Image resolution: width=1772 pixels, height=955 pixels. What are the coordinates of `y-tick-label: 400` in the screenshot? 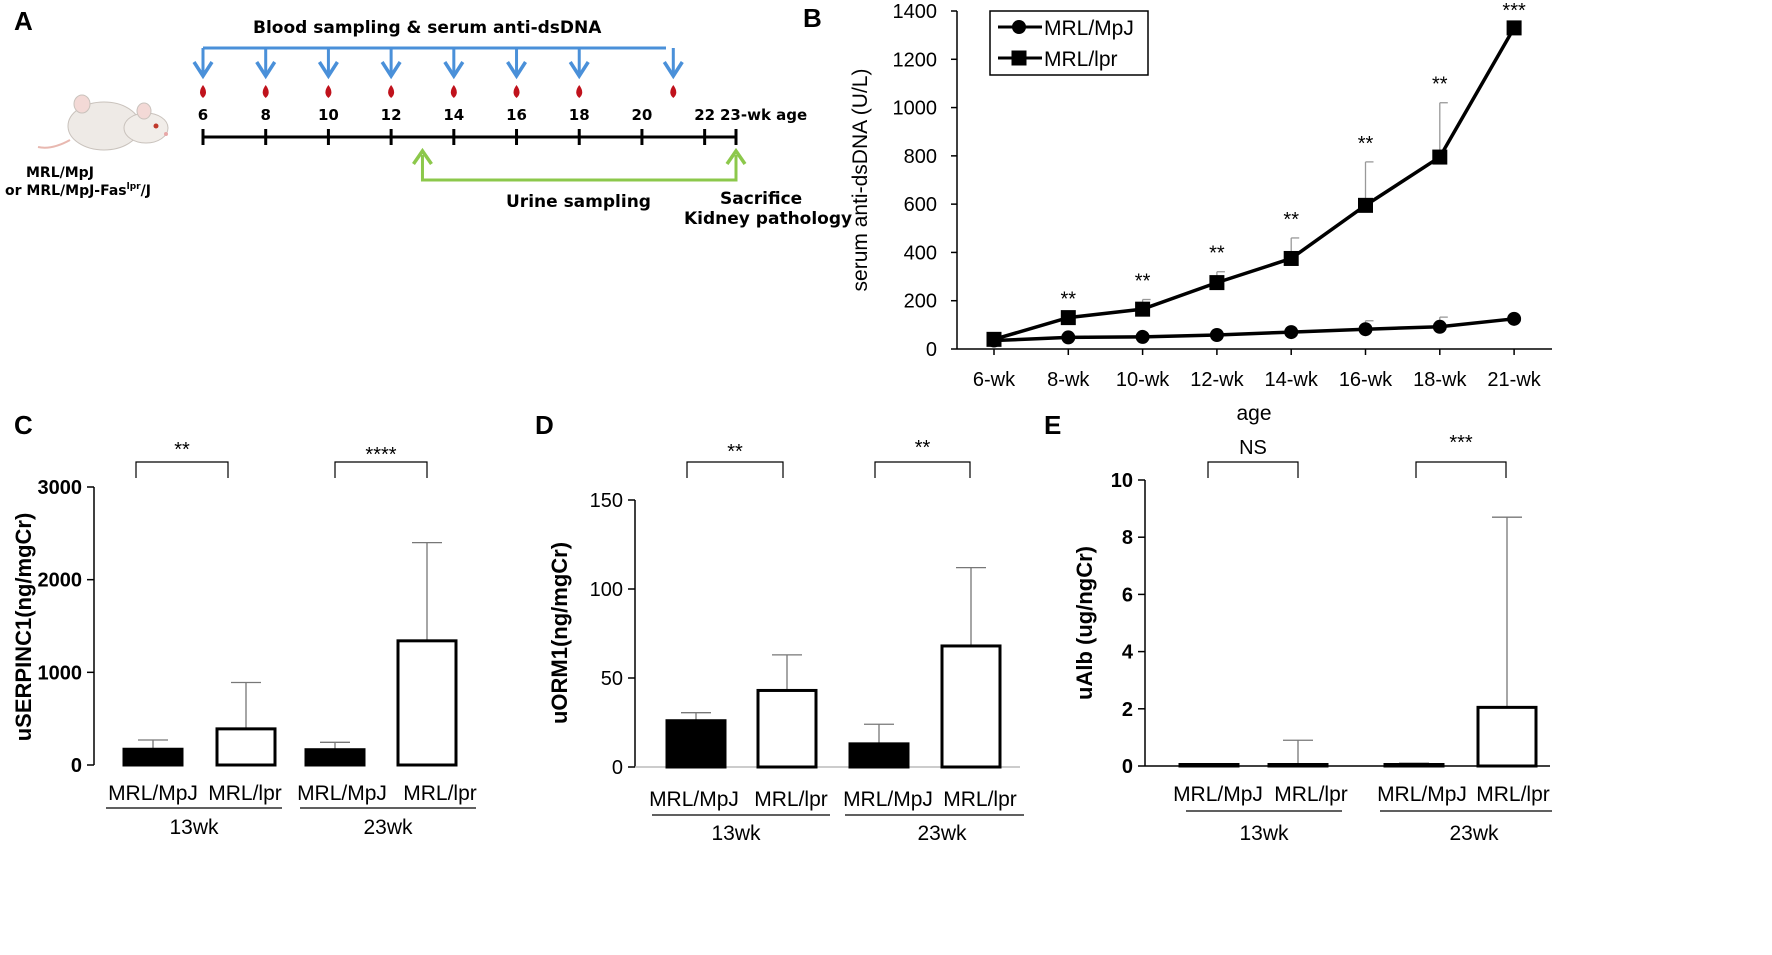 It's located at (920, 253).